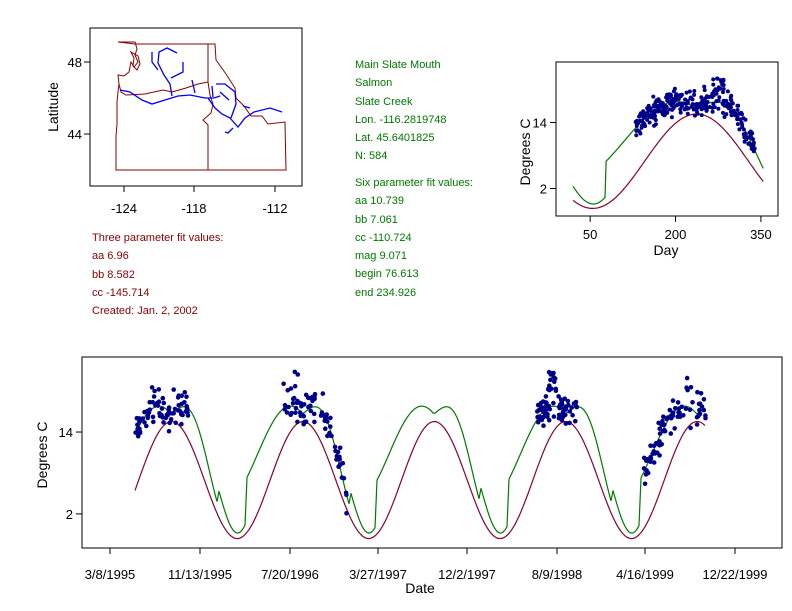 The image size is (792, 611). Describe the element at coordinates (668, 161) in the screenshot. I see `seasonal-three-param-fit-line` at that location.